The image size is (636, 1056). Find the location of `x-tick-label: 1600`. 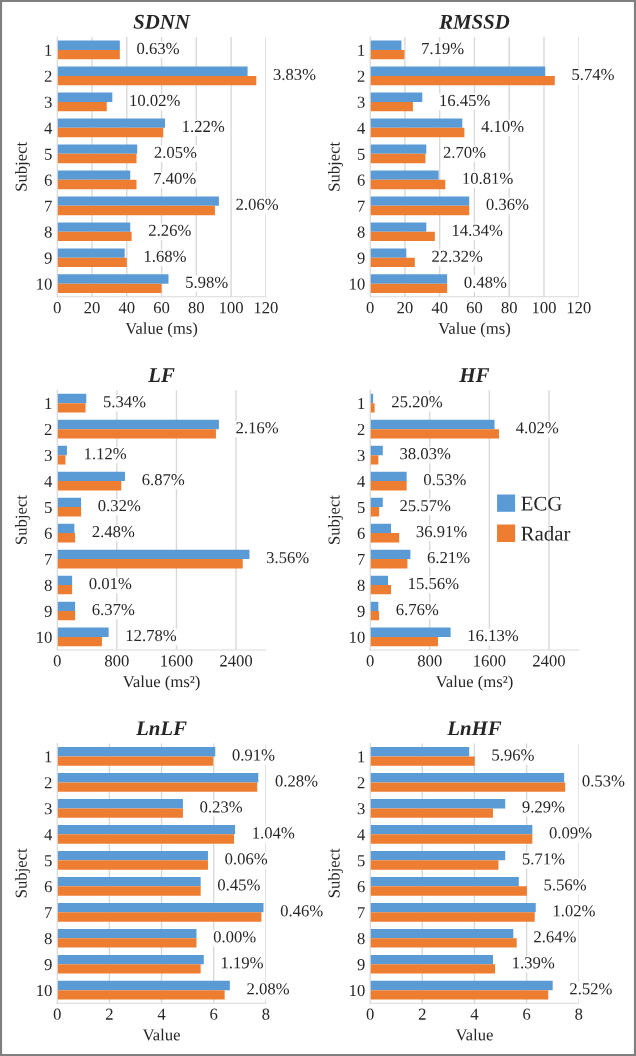

x-tick-label: 1600 is located at coordinates (177, 661).